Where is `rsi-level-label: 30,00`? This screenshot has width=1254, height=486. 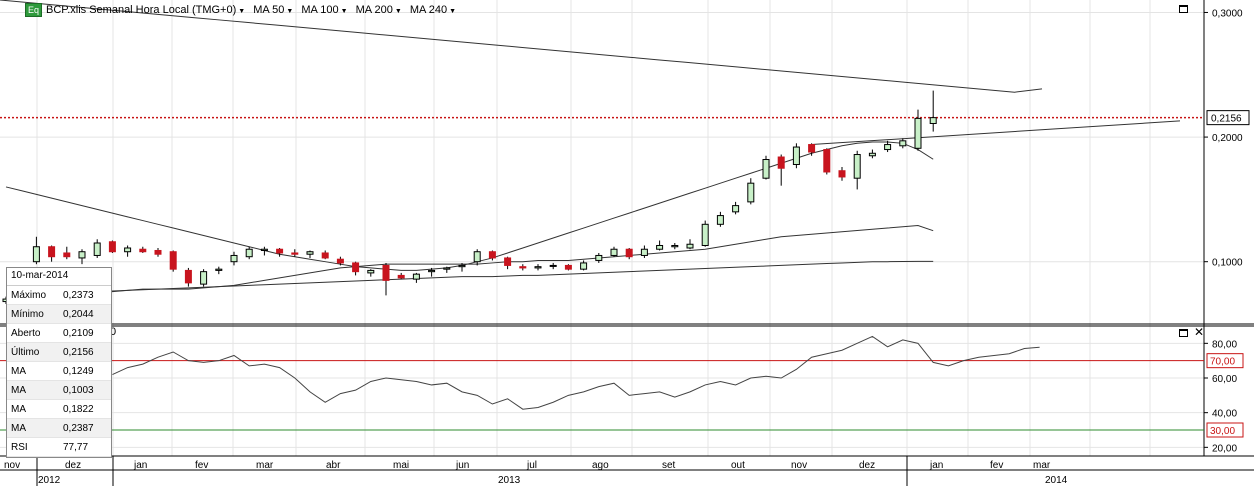 rsi-level-label: 30,00 is located at coordinates (1222, 431).